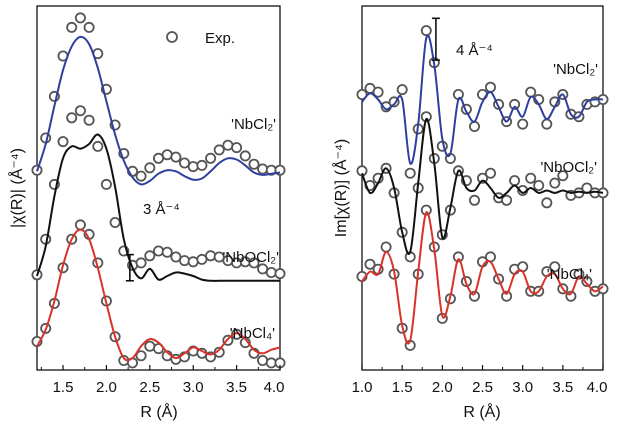 The width and height of the screenshot is (617, 428). Describe the element at coordinates (569, 274) in the screenshot. I see `right-label-nbcl4: 'NbCl₄'` at that location.